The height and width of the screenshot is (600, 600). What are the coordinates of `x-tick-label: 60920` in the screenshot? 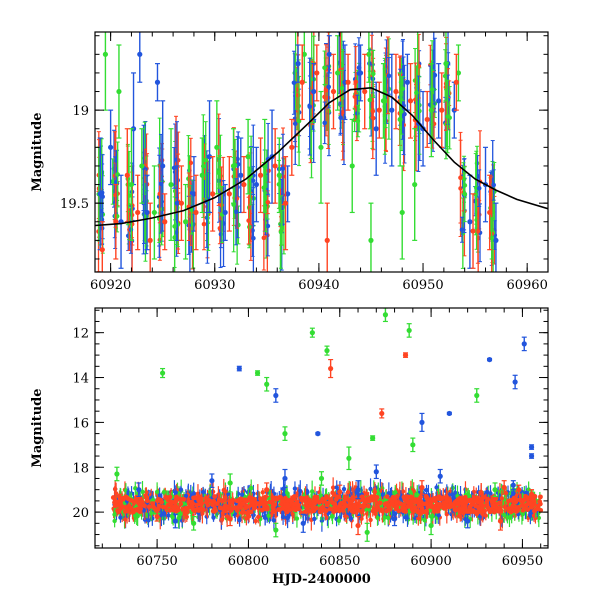 It's located at (110, 285).